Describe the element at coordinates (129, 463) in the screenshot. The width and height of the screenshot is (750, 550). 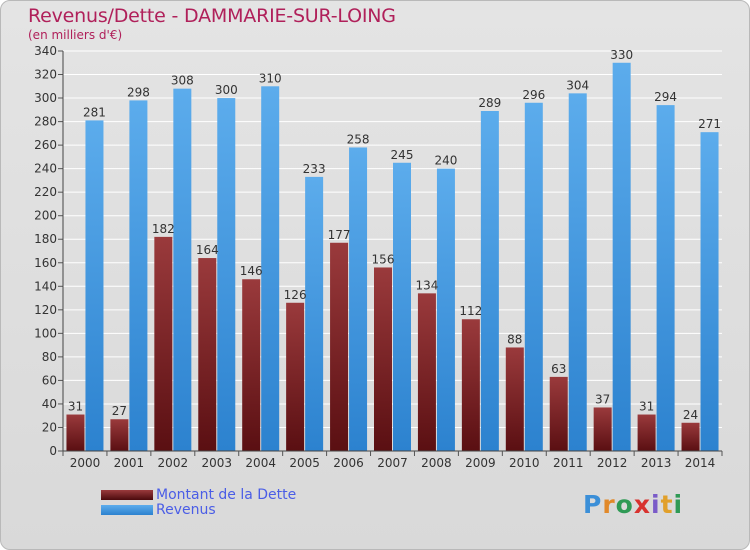
I see `x-tick-label: 2001` at that location.